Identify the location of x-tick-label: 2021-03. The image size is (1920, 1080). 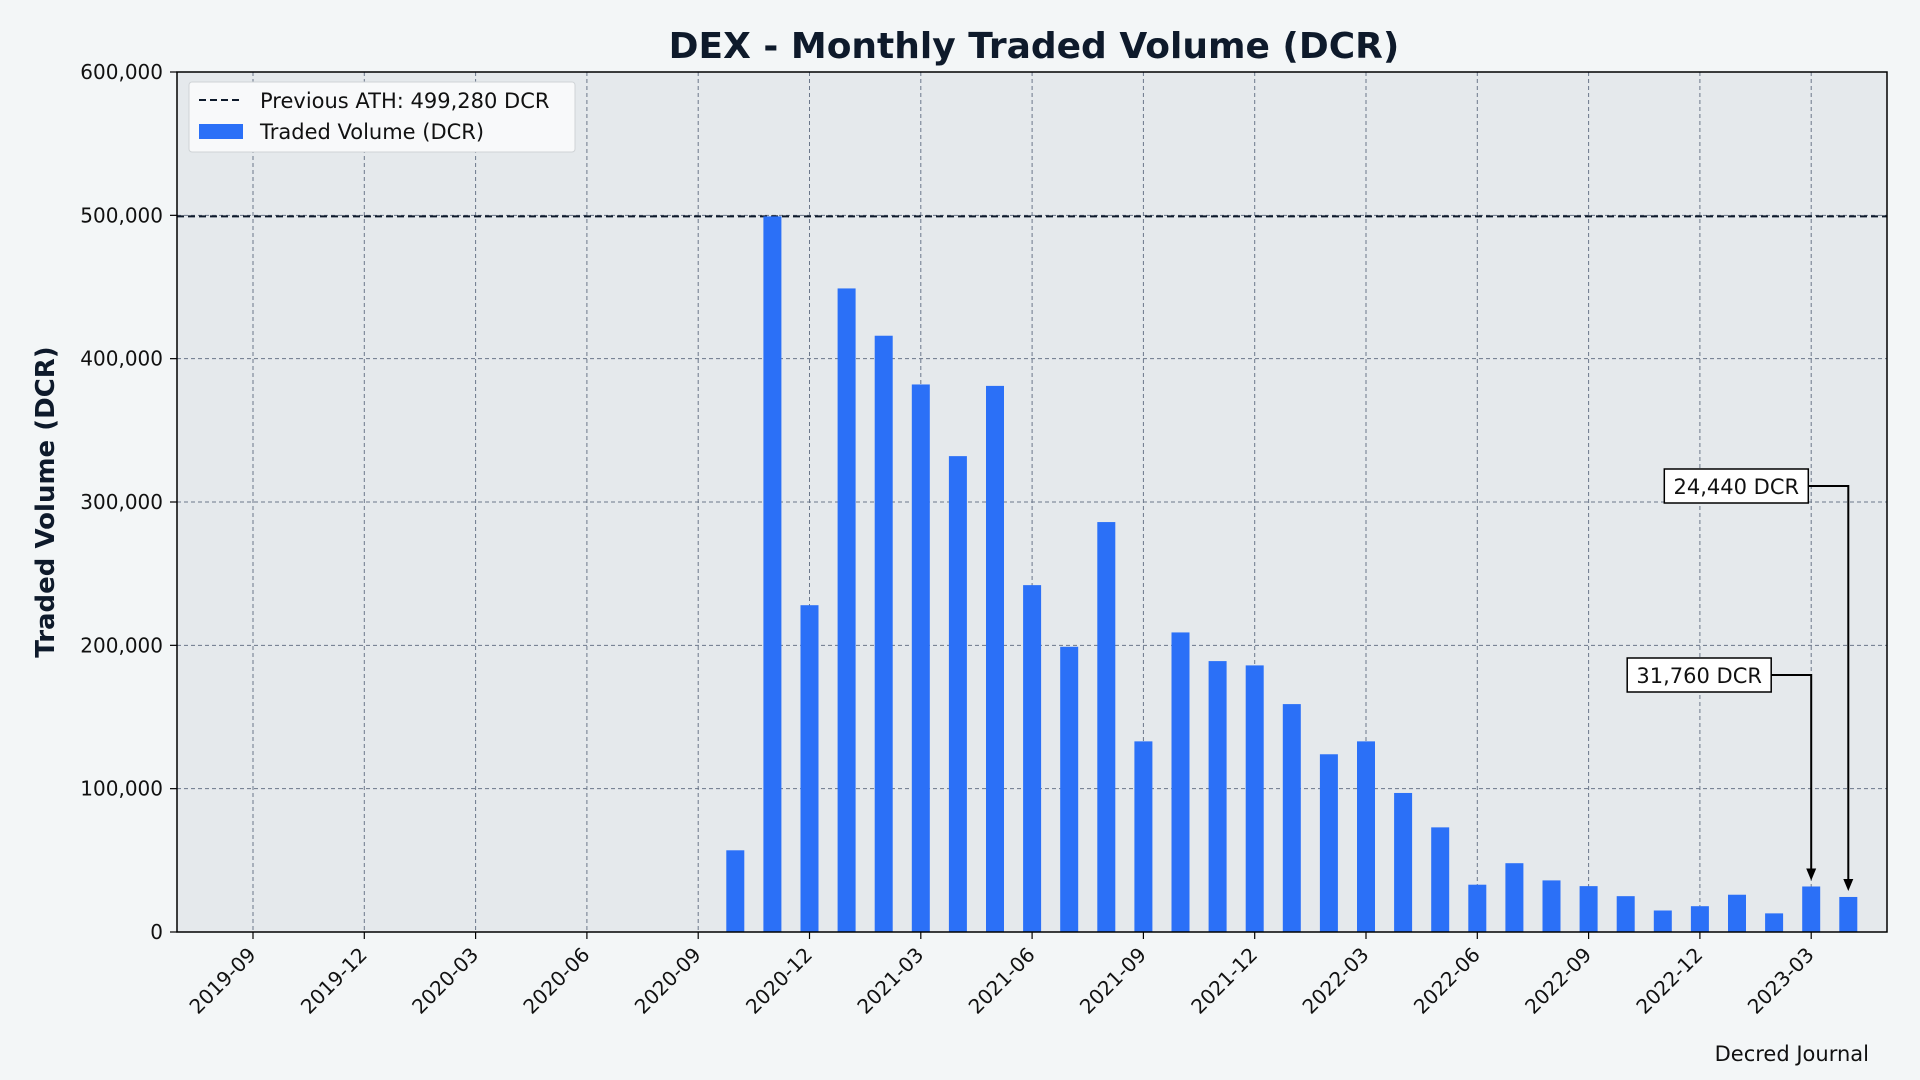
(890, 981).